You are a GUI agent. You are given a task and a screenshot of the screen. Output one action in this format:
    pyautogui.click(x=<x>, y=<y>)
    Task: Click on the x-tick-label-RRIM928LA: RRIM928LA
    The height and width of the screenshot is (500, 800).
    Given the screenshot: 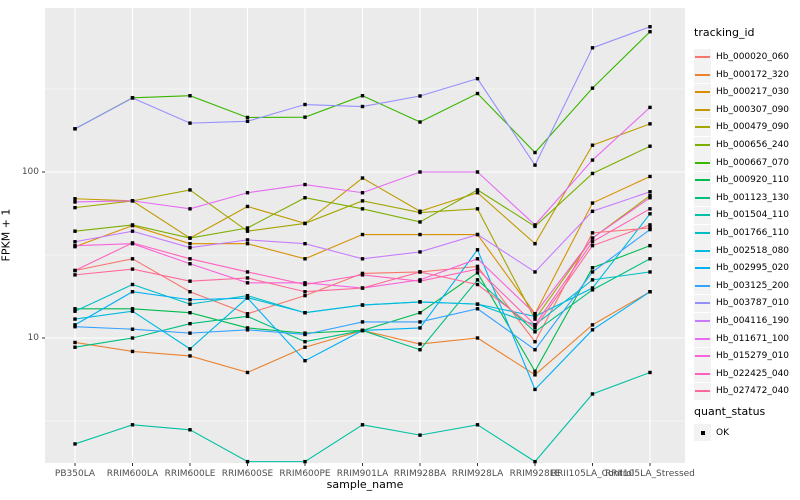 What is the action you would take?
    pyautogui.click(x=477, y=474)
    